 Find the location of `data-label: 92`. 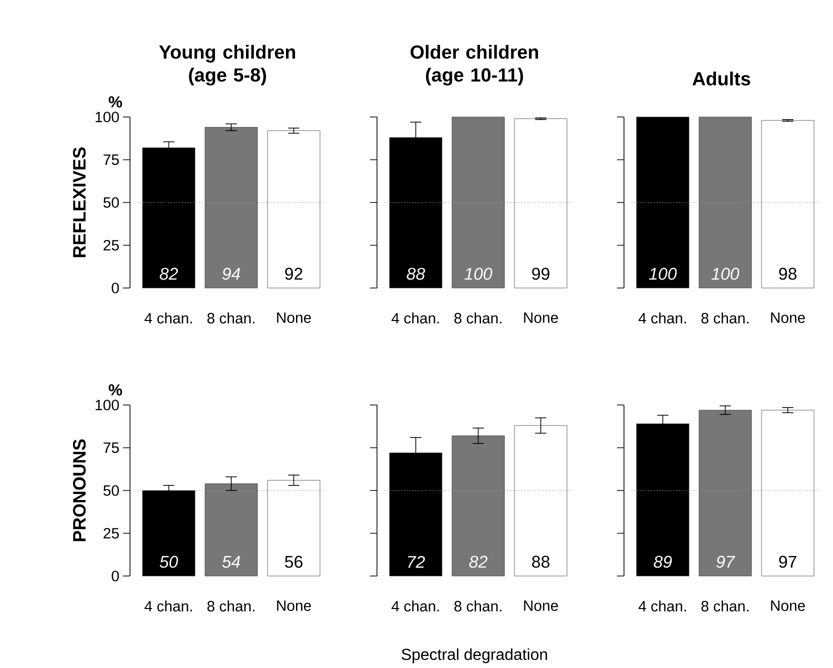

data-label: 92 is located at coordinates (293, 274).